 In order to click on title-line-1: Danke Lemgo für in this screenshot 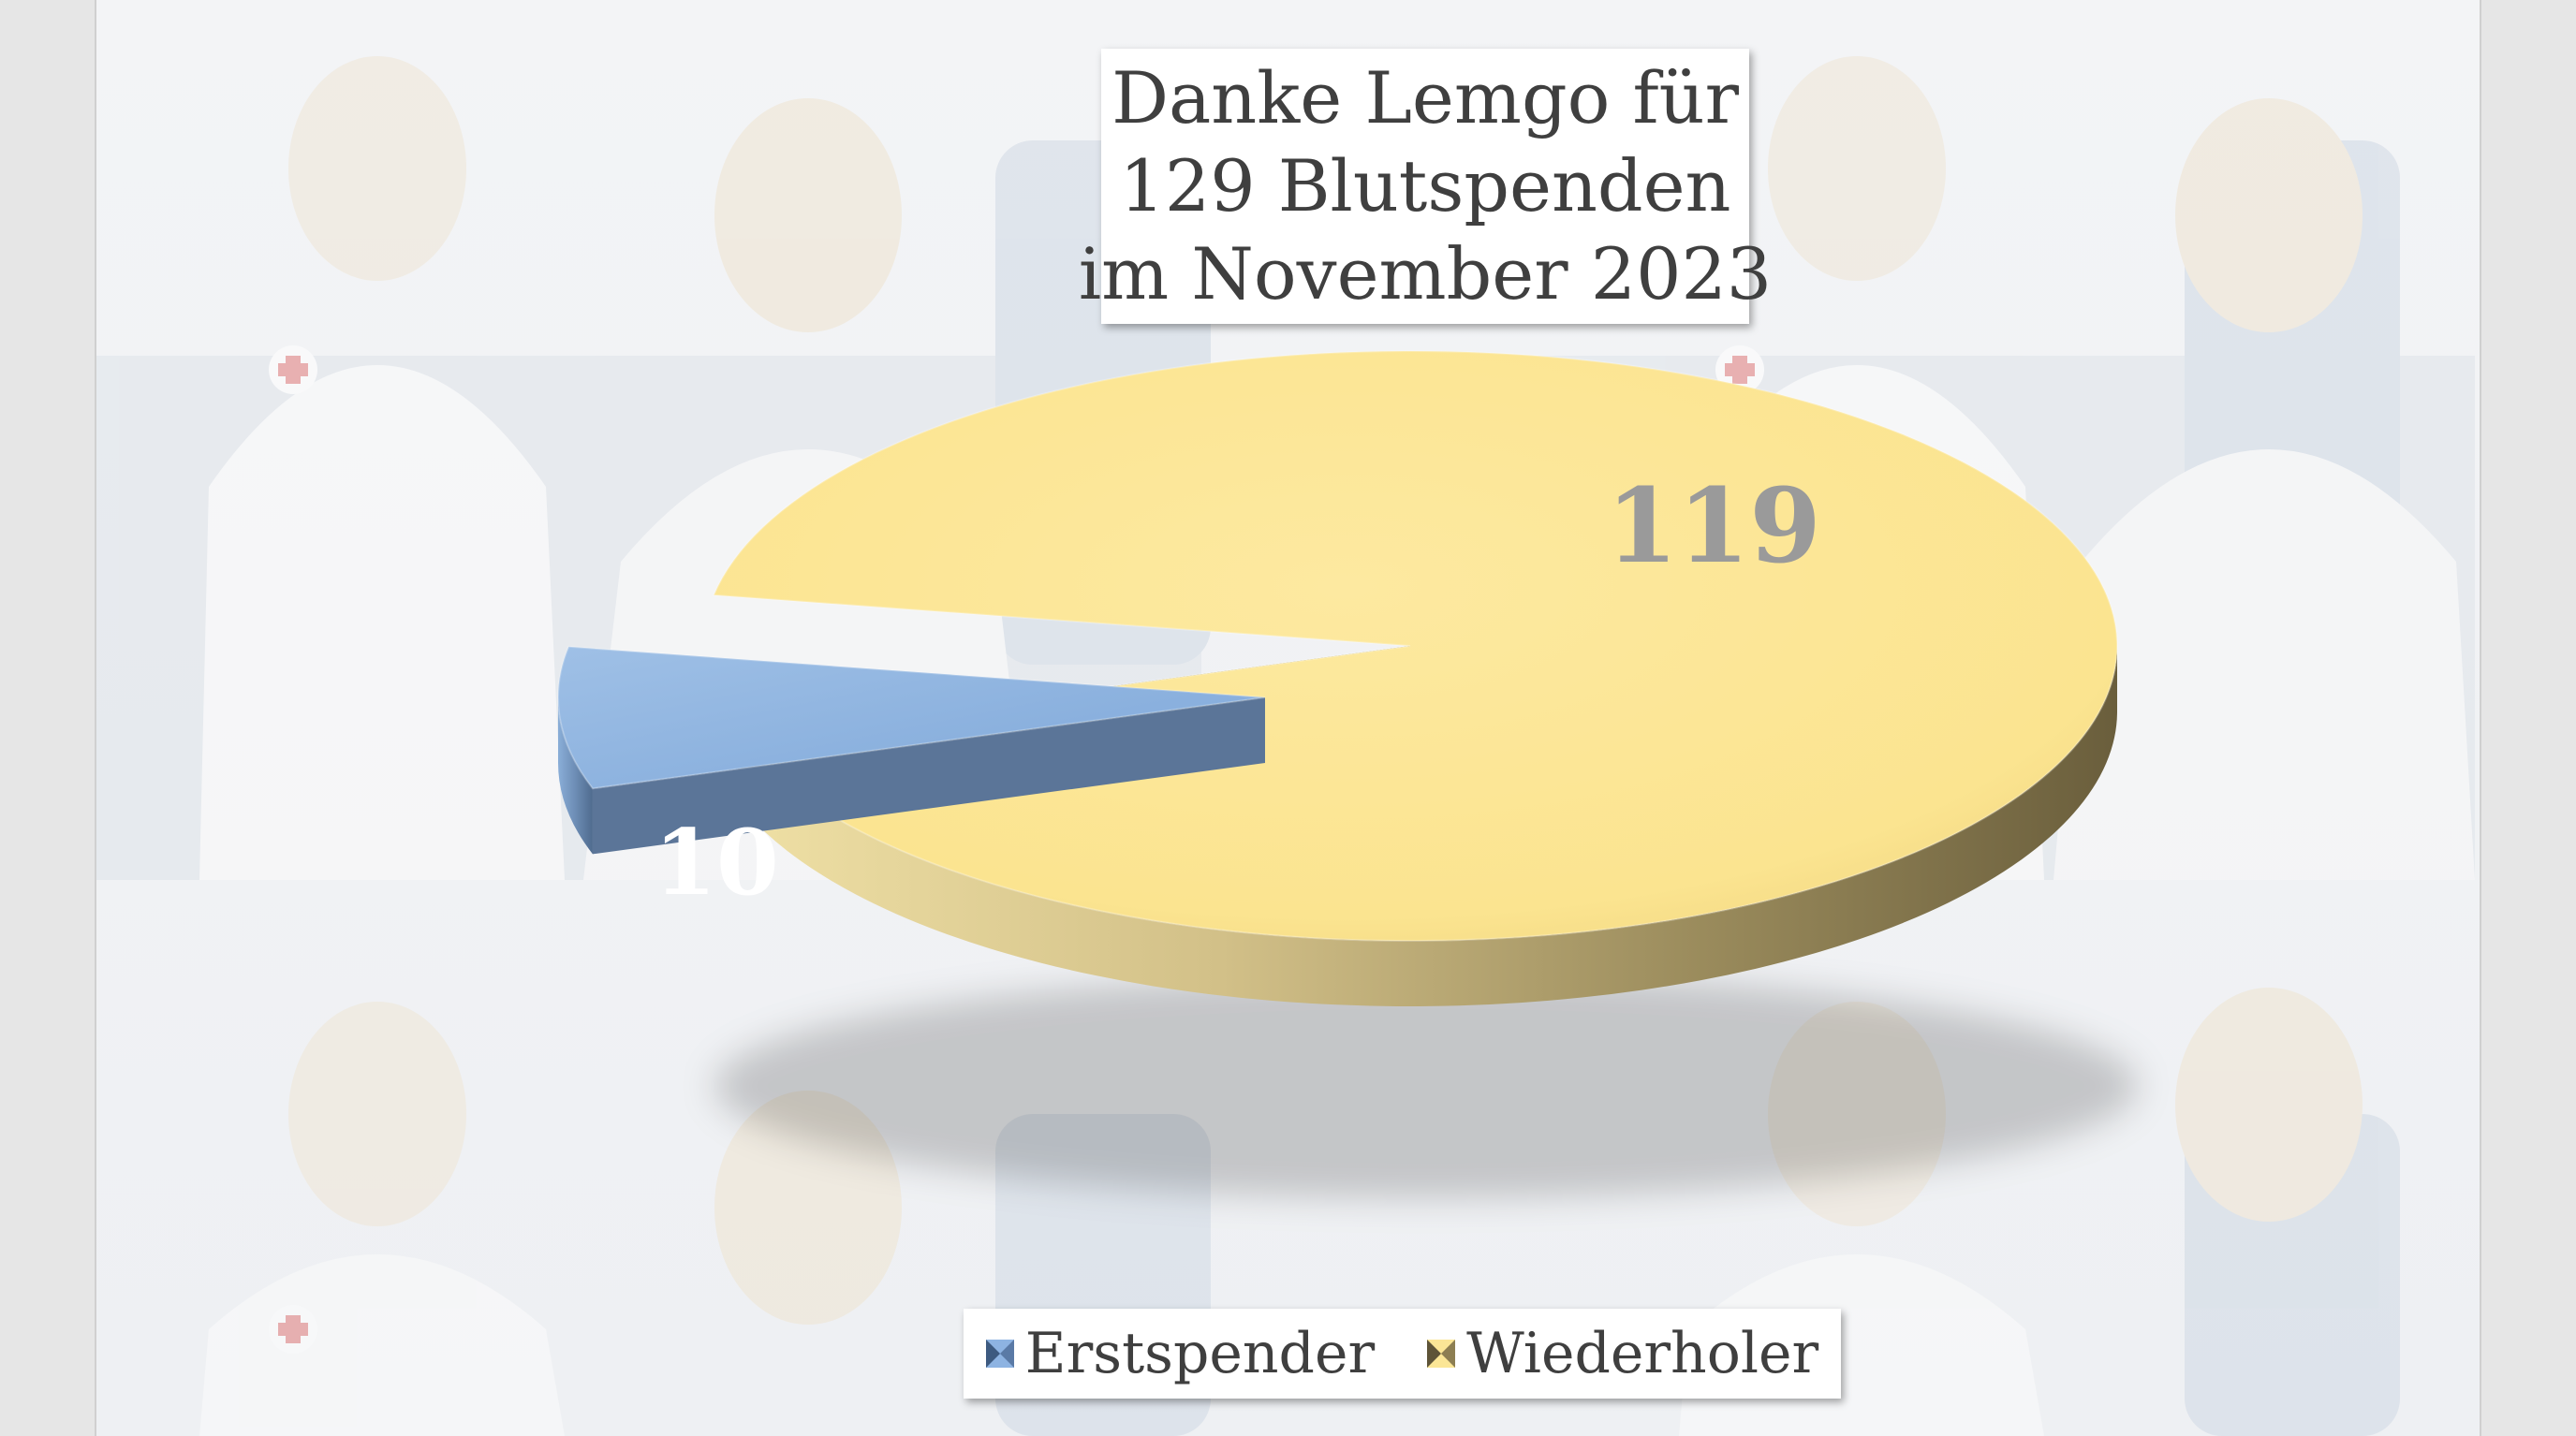, I will do `click(1425, 98)`.